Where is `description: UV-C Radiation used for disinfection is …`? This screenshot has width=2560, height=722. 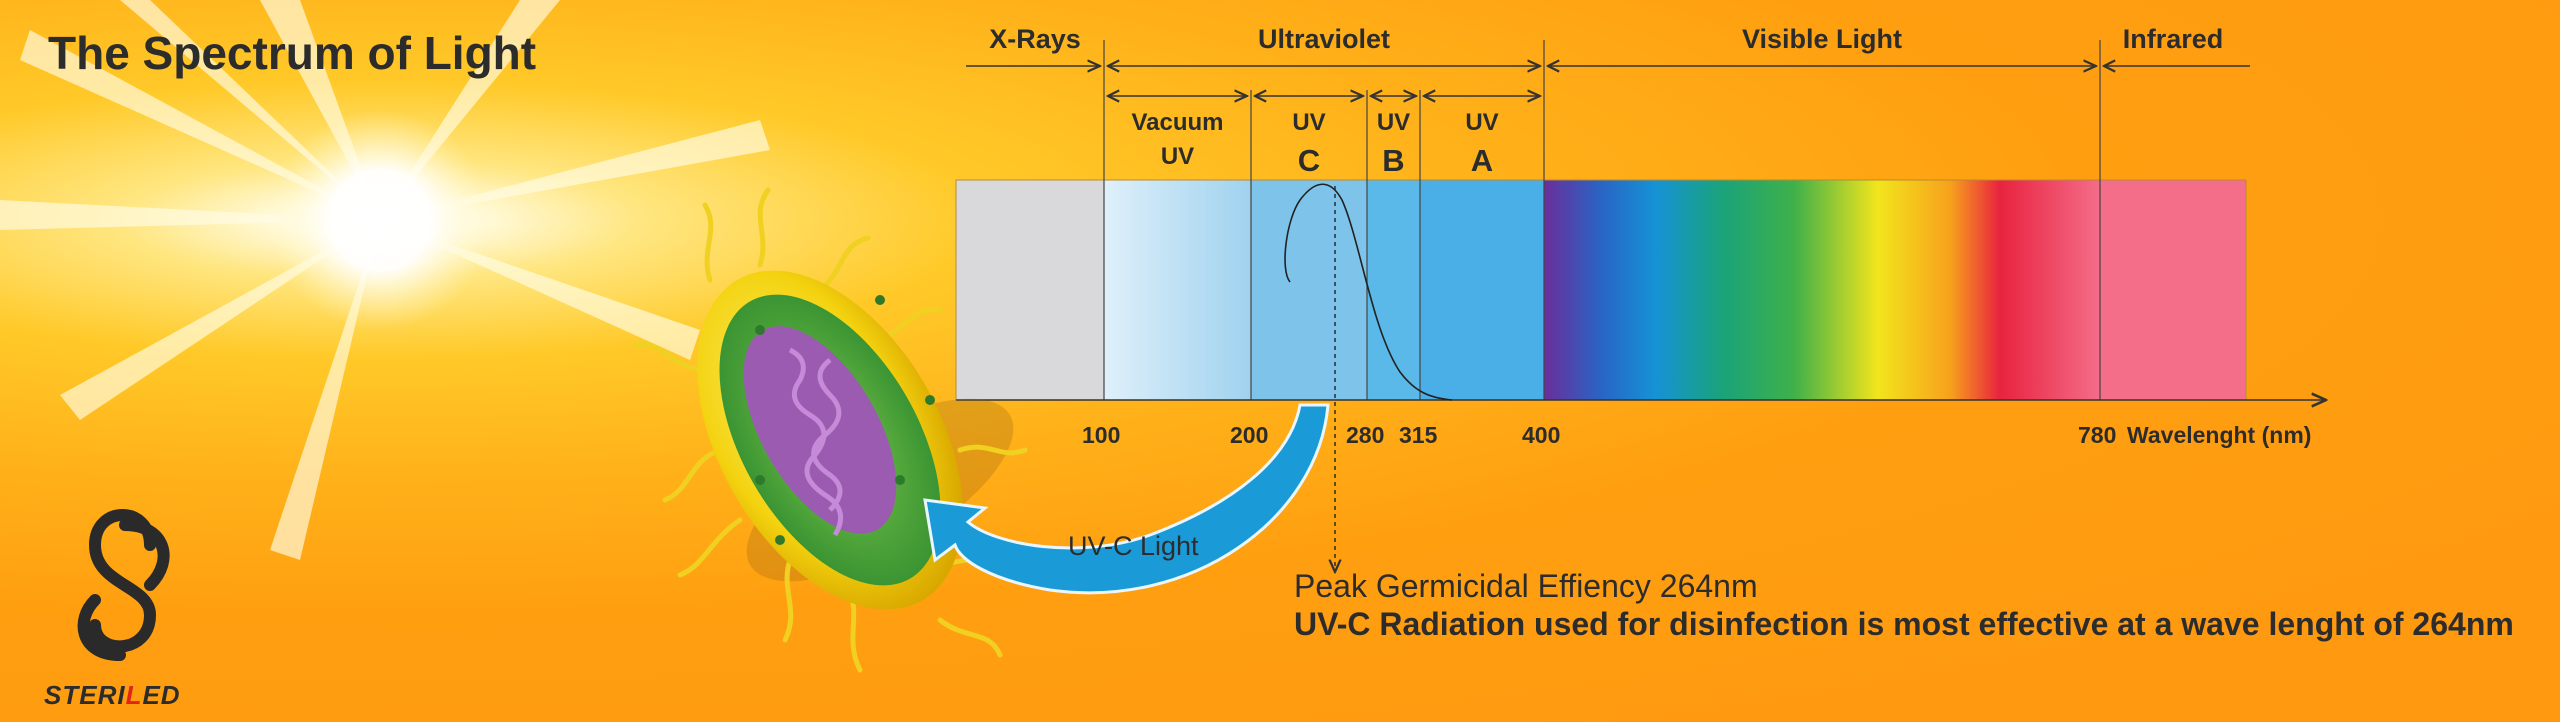 description: UV-C Radiation used for disinfection is … is located at coordinates (1904, 624).